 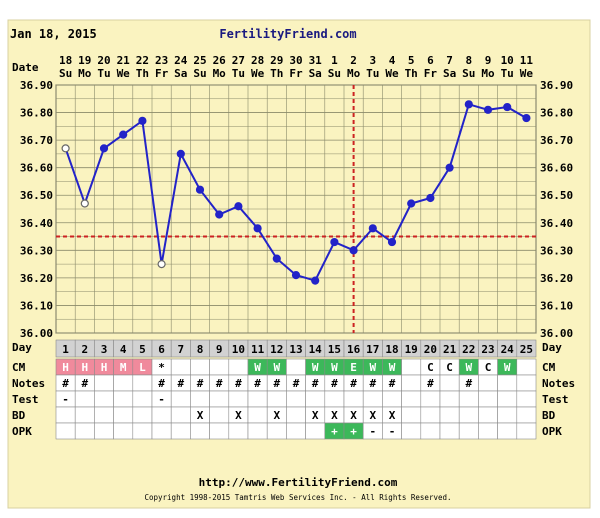 I want to click on y-tick-label-right: 36.90, so click(x=556, y=85).